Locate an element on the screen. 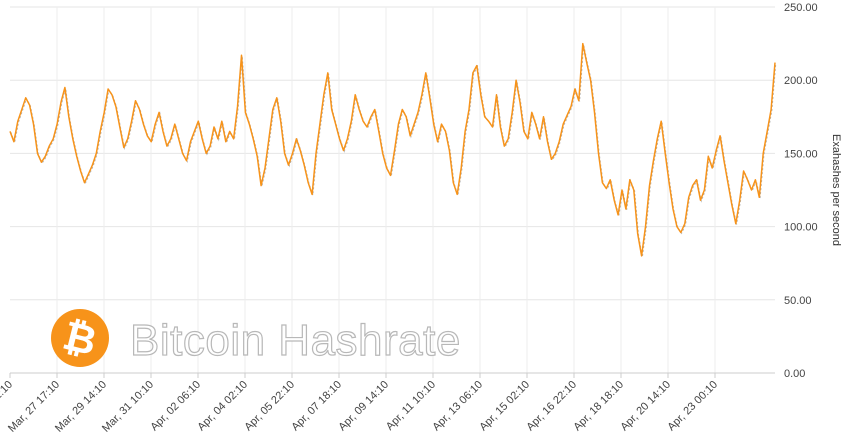 Image resolution: width=850 pixels, height=446 pixels. y-tick-label: 0.00 is located at coordinates (794, 374).